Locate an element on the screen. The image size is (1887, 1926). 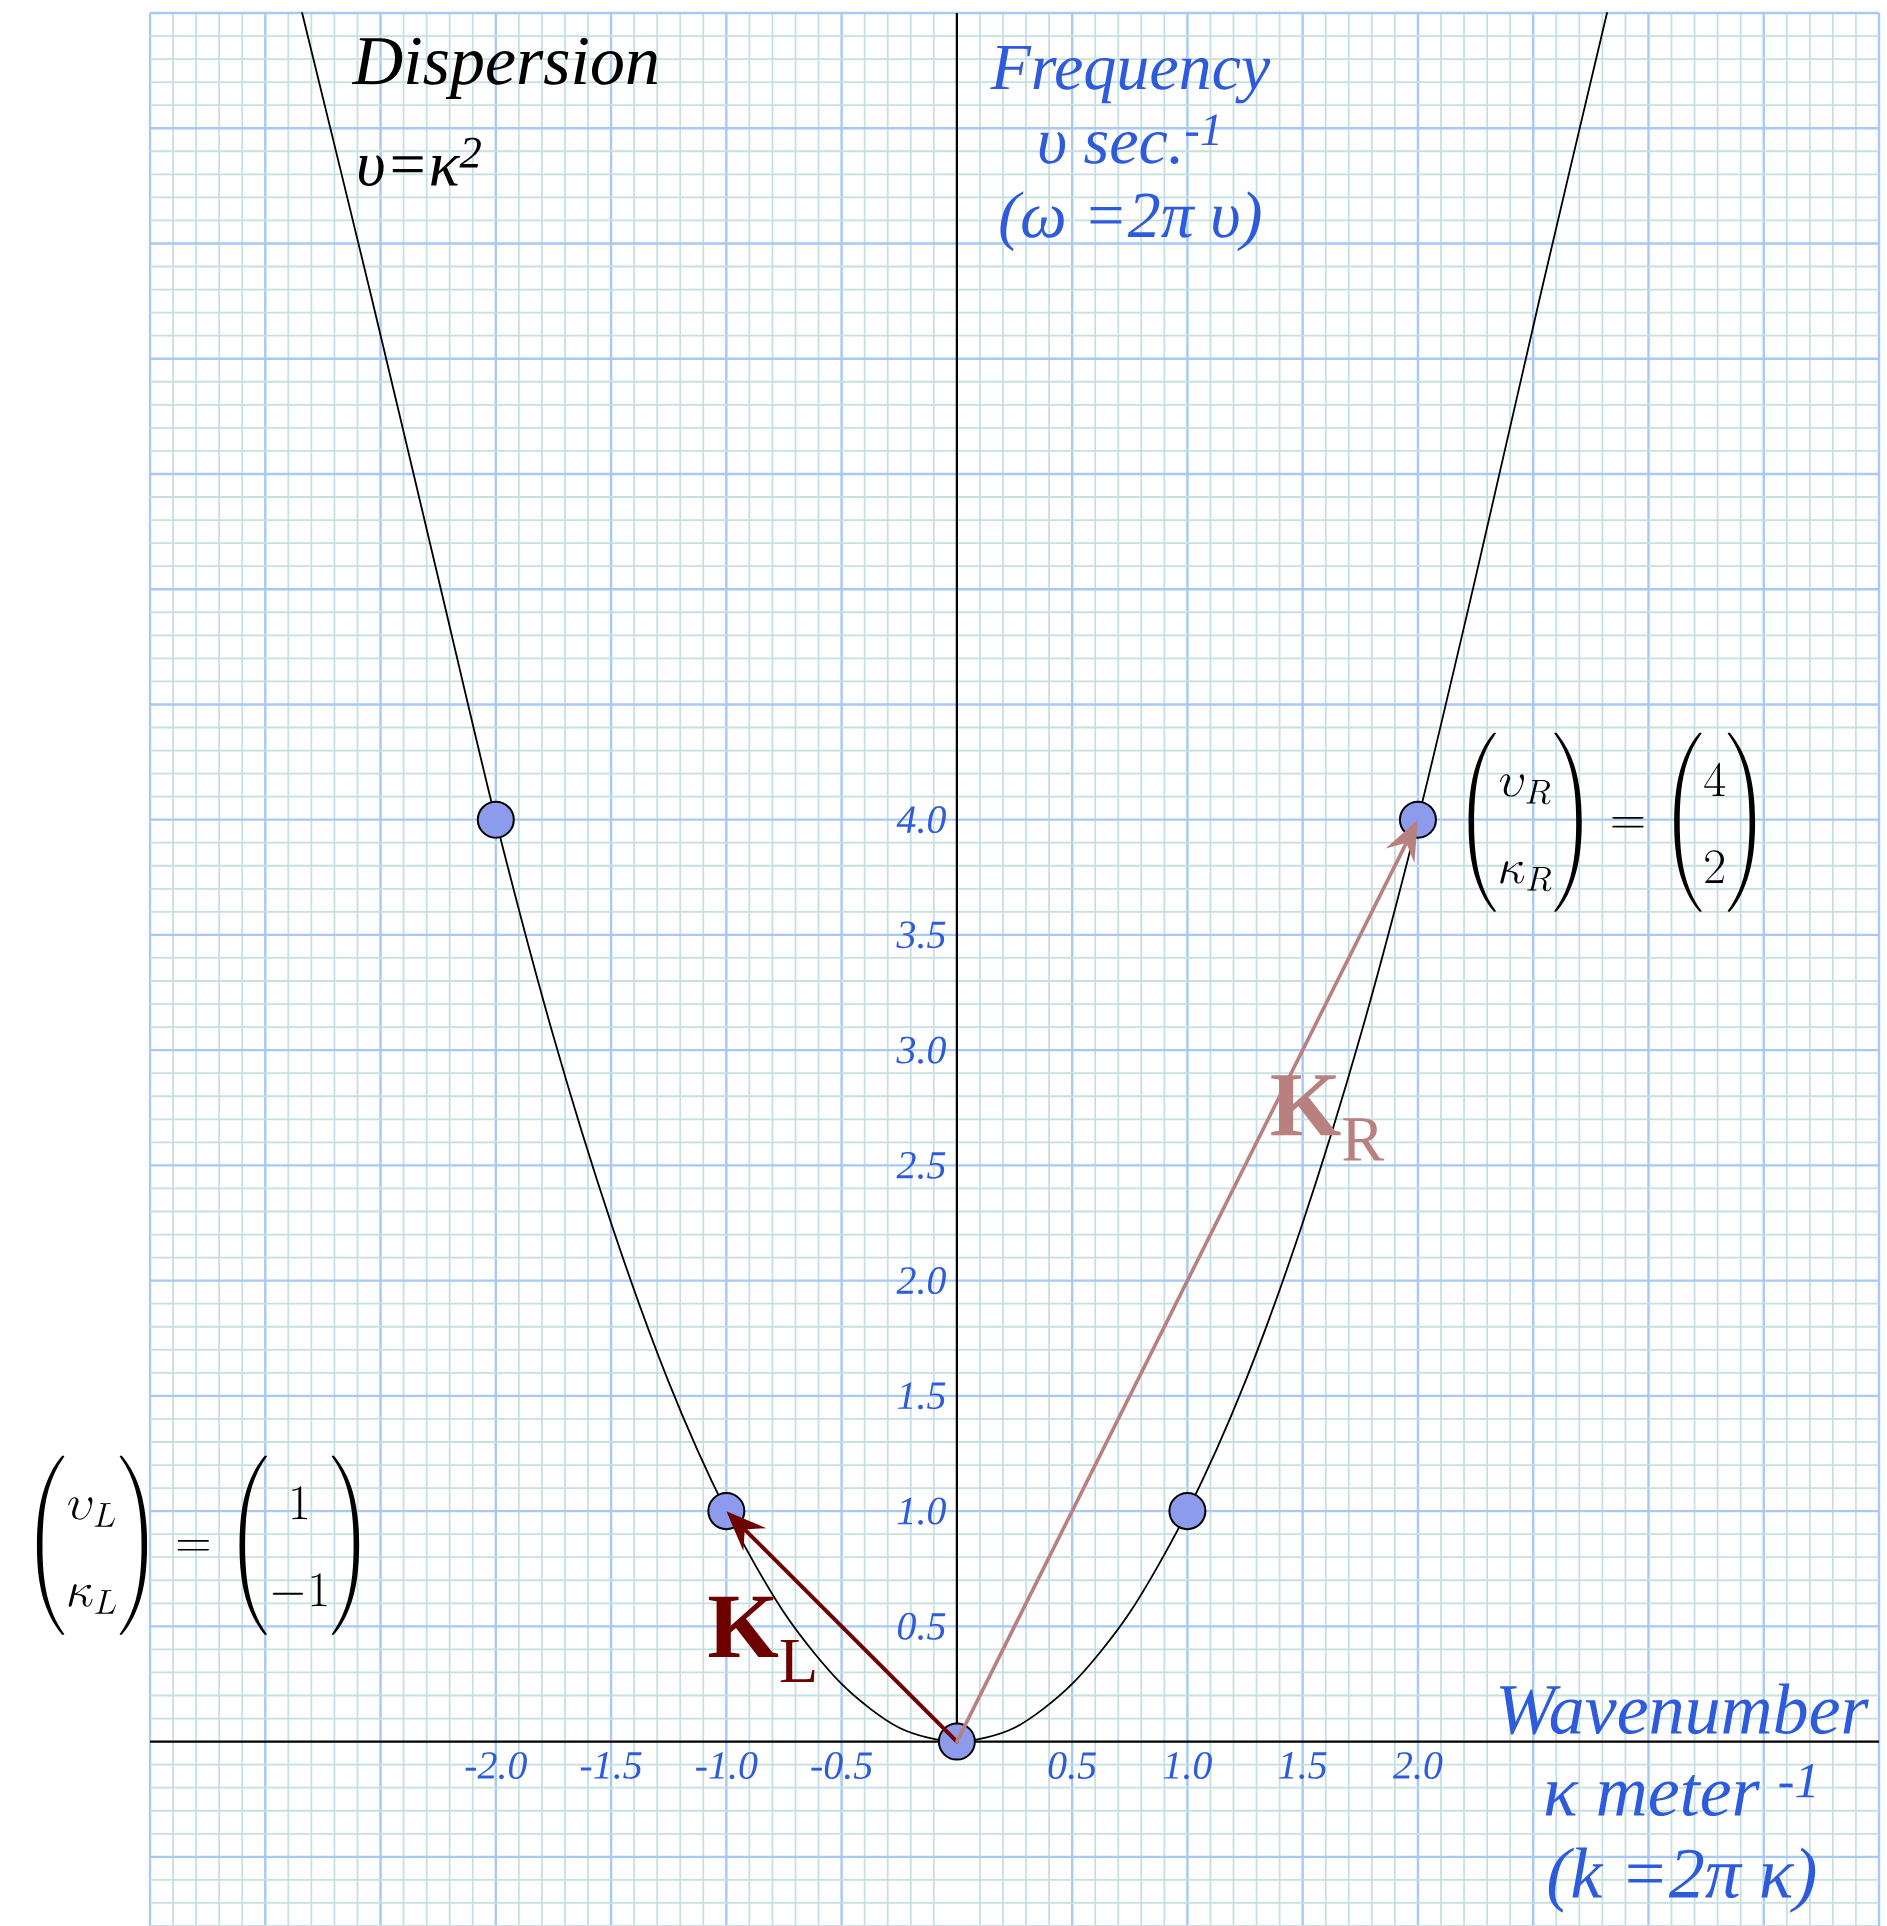
x-axis-title: Wavenumber κ meter $^{-1}$ (k =2π κ) is located at coordinates (1684, 1798).